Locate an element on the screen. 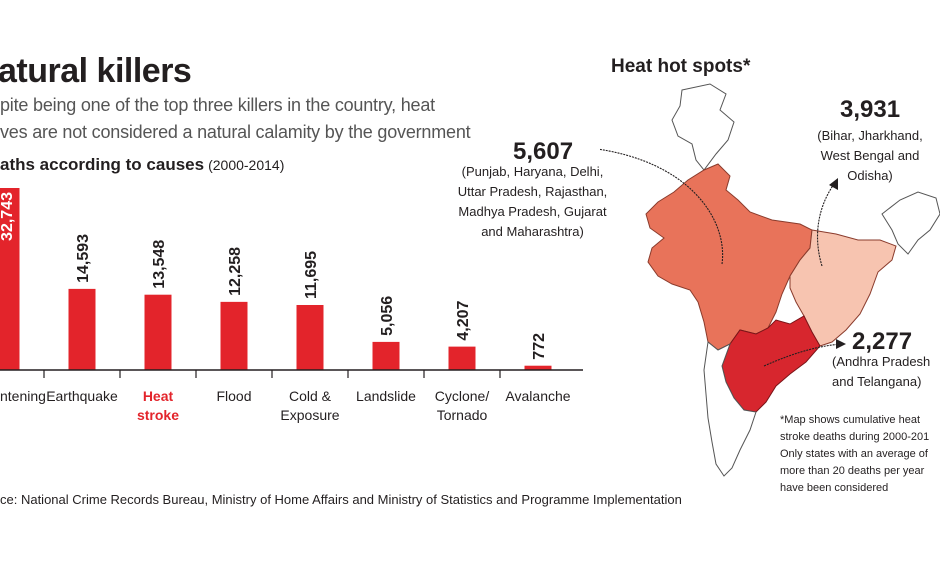 The width and height of the screenshot is (940, 564). category-label: ntening is located at coordinates (23, 396).